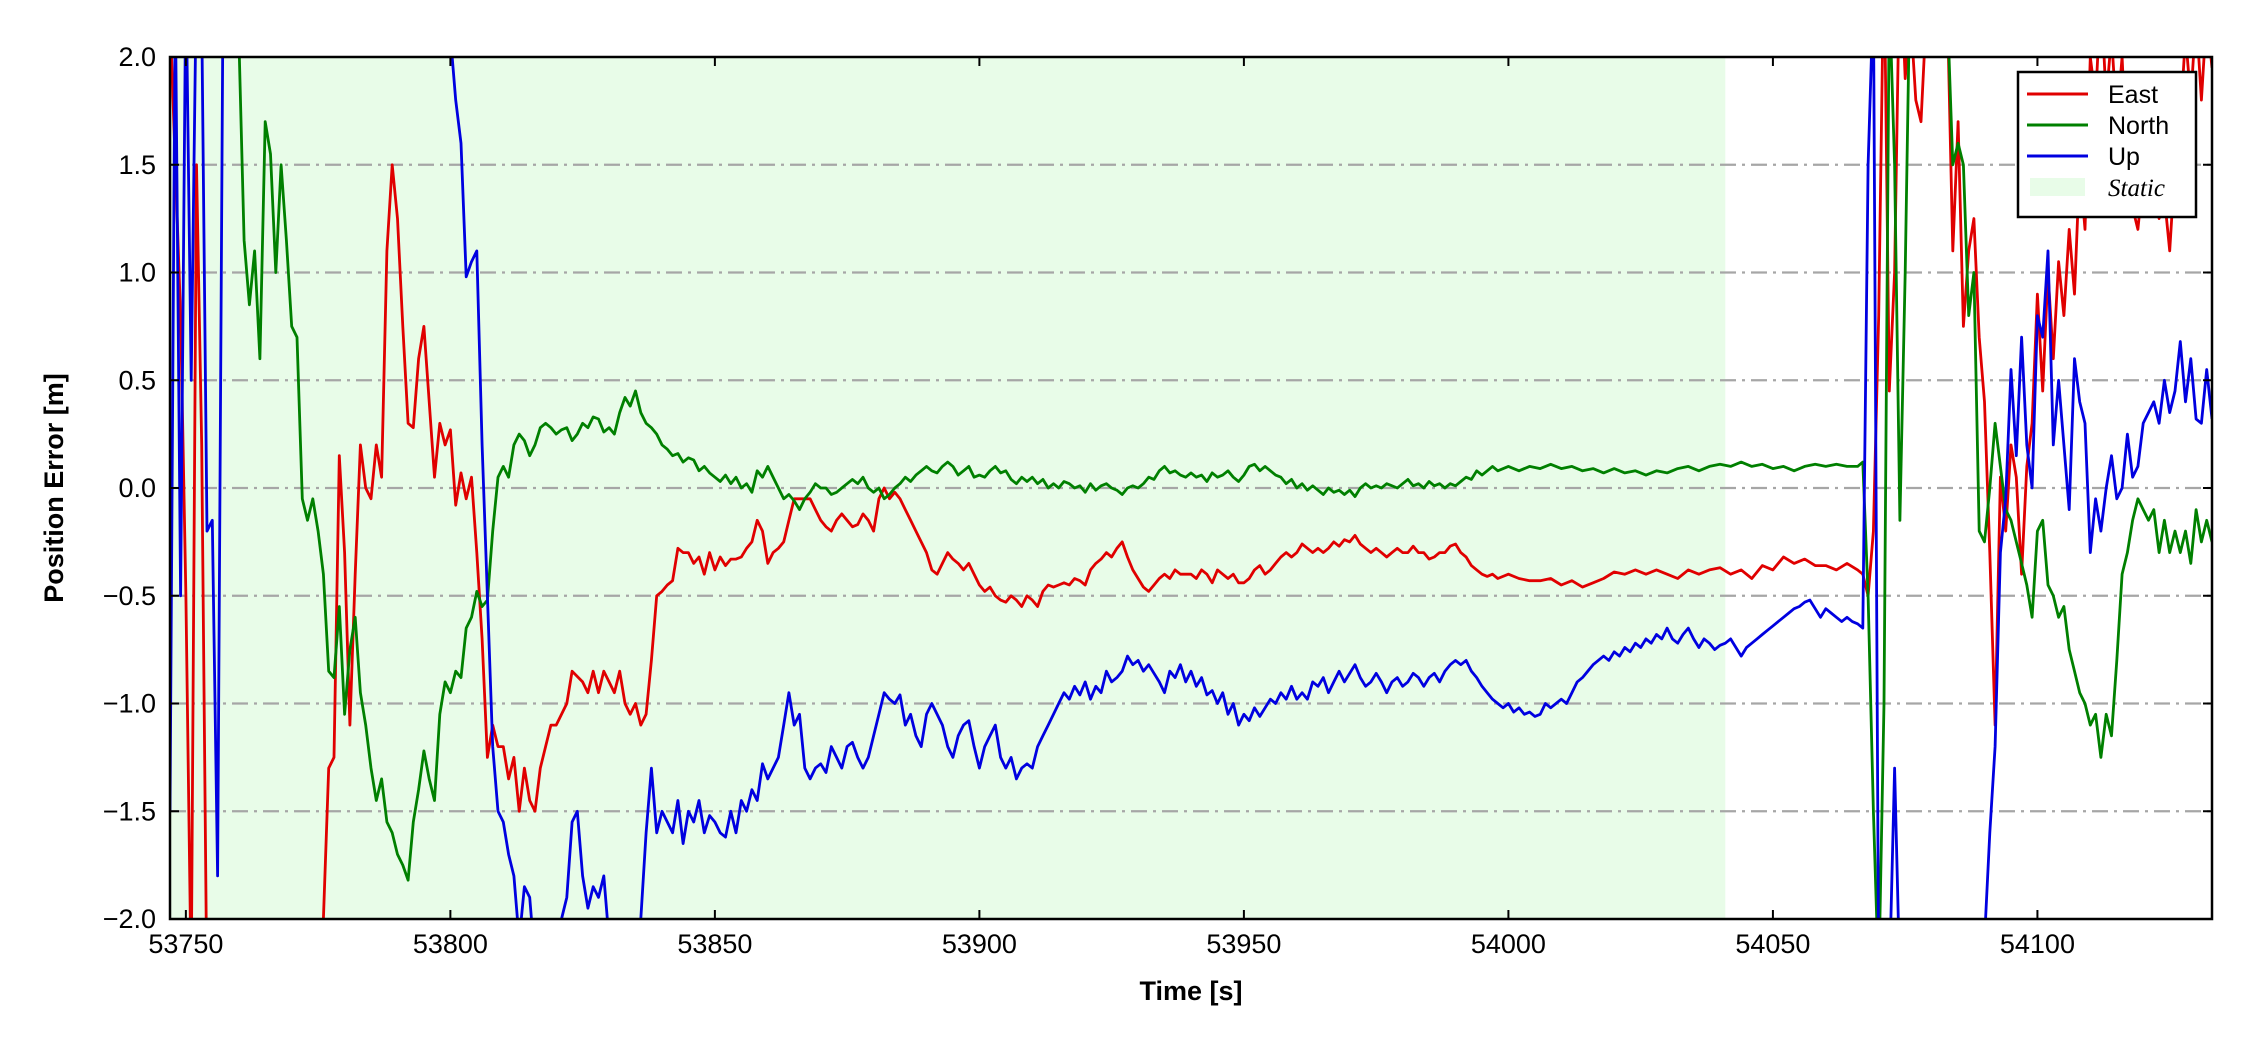 The width and height of the screenshot is (2250, 1050). What do you see at coordinates (2136, 188) in the screenshot?
I see `legend-label-static: Static` at bounding box center [2136, 188].